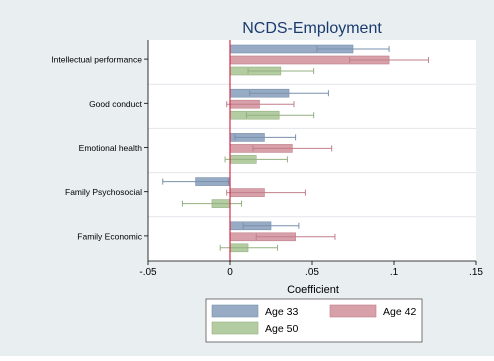 Image resolution: width=494 pixels, height=361 pixels. I want to click on x-tick-label: .1, so click(394, 272).